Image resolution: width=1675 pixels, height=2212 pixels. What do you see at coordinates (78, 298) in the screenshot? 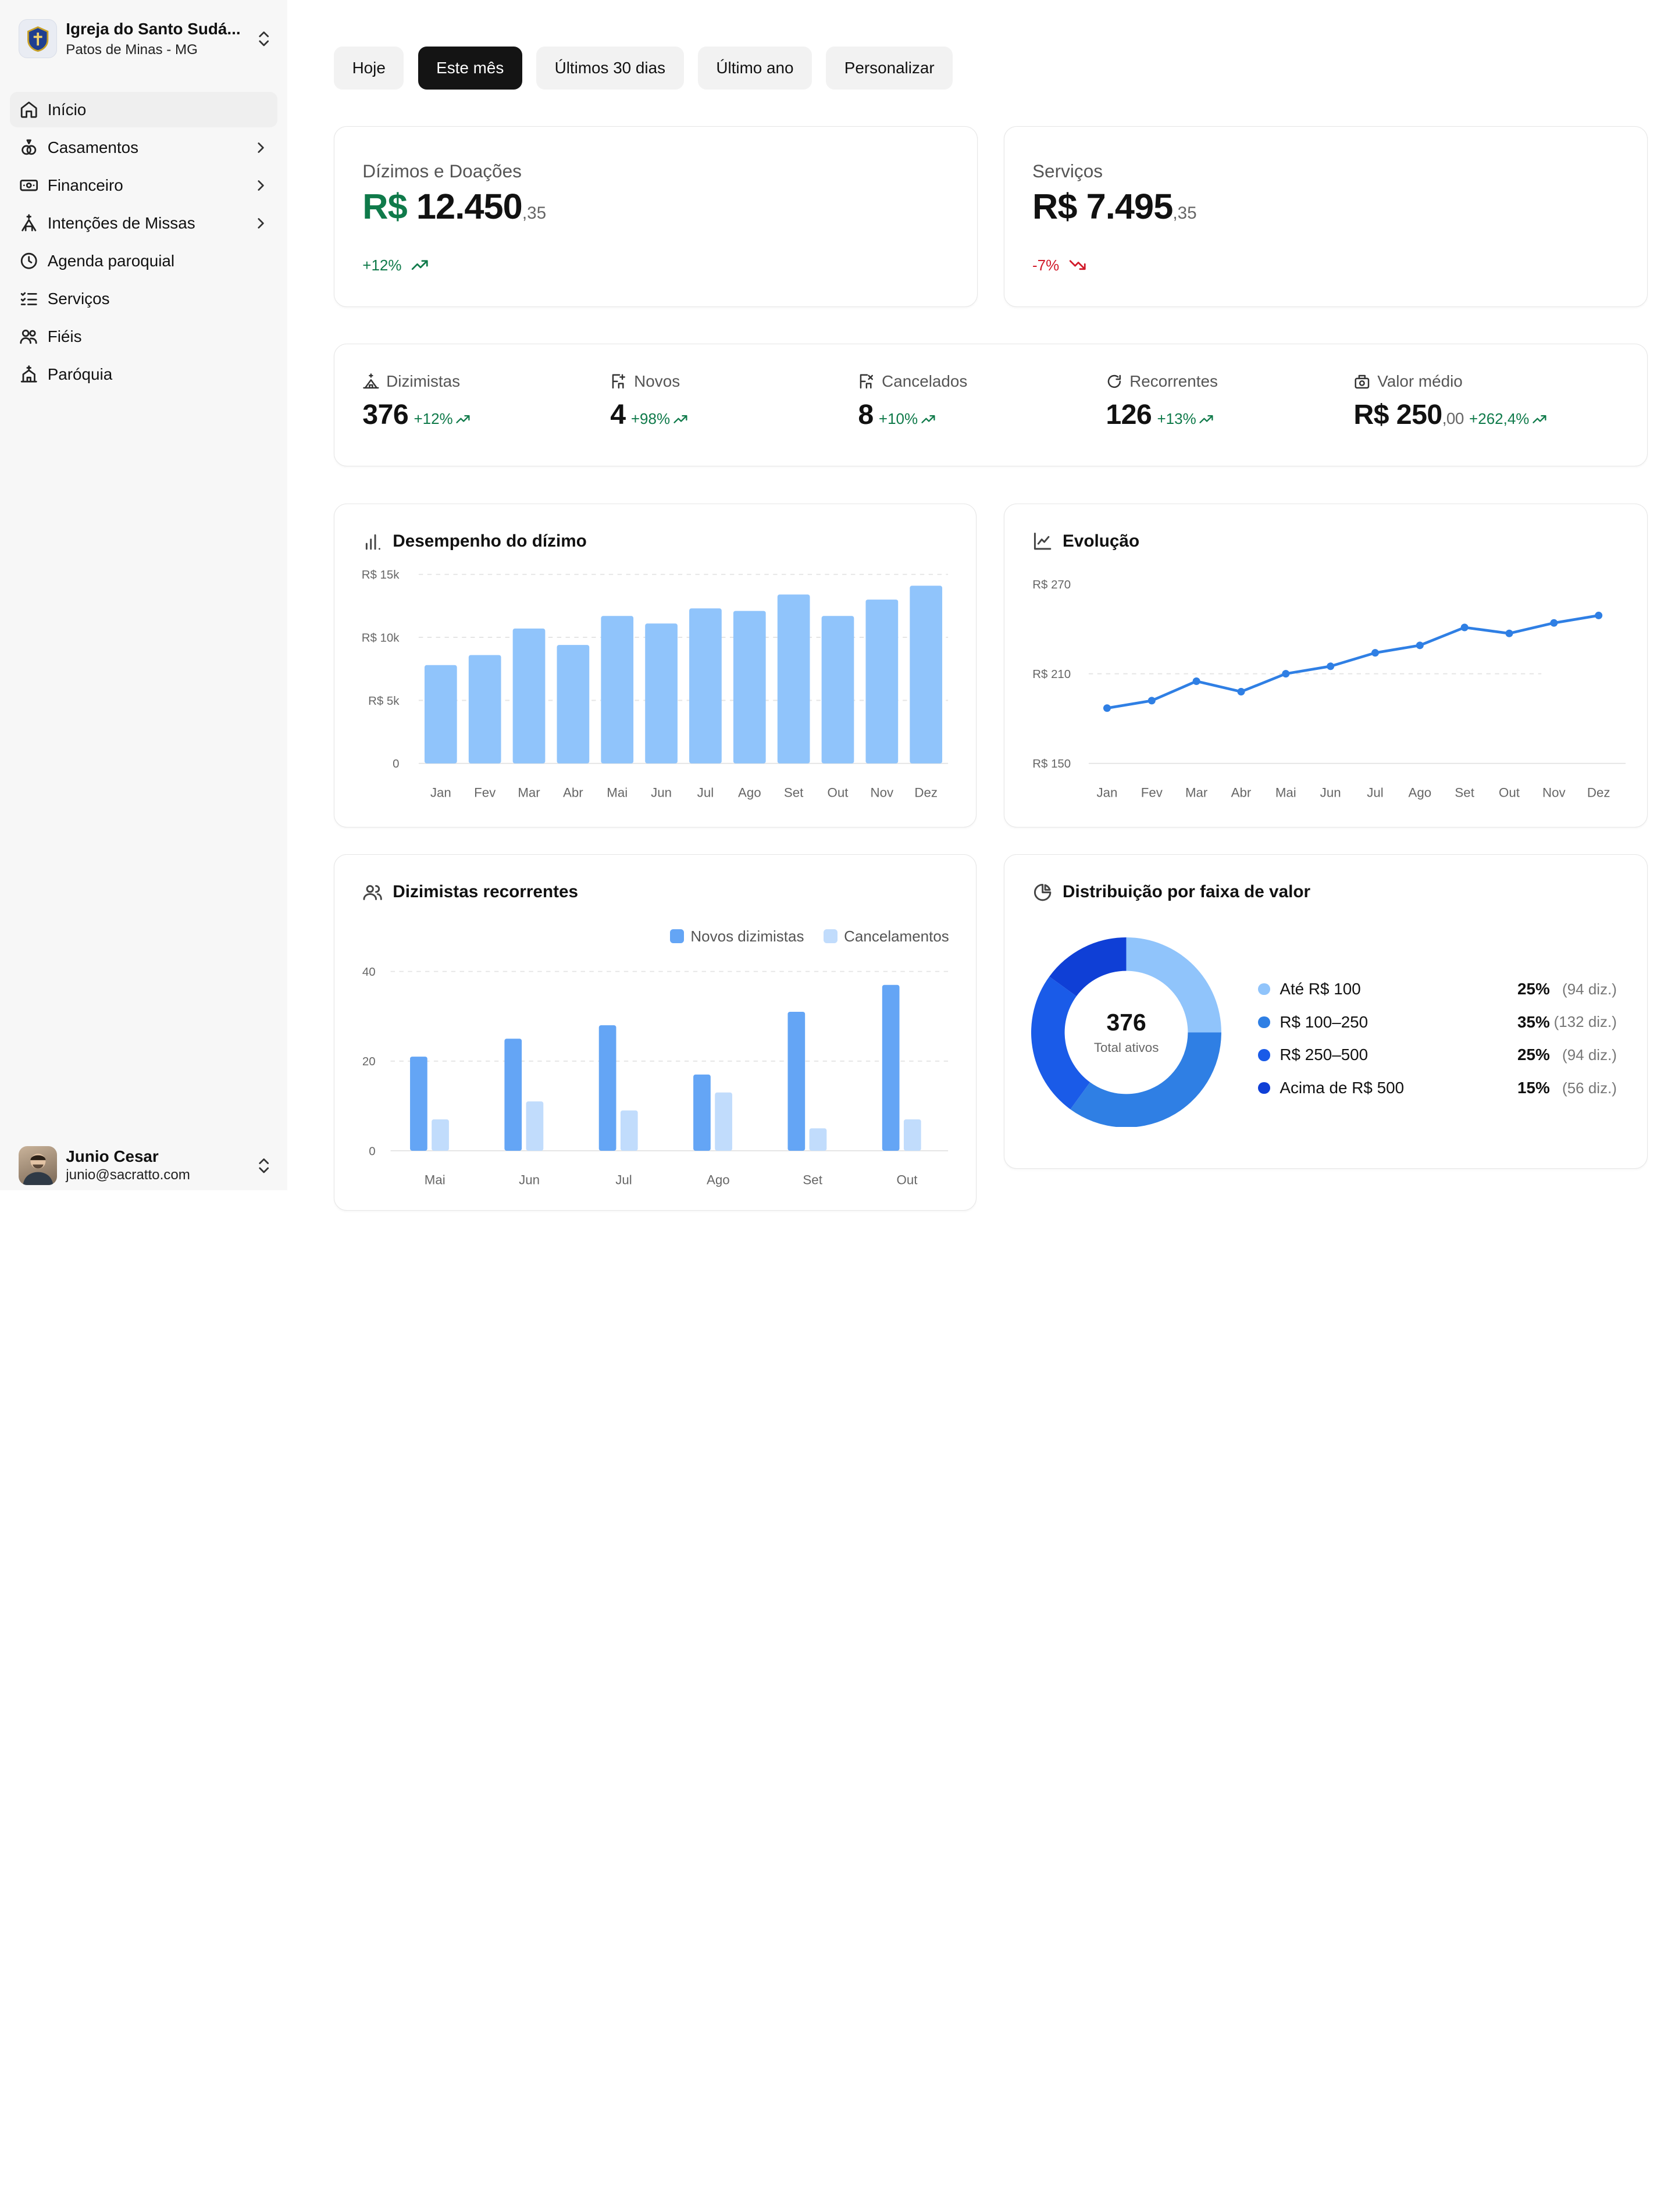
I see `sidebar-item-label: Serviços` at bounding box center [78, 298].